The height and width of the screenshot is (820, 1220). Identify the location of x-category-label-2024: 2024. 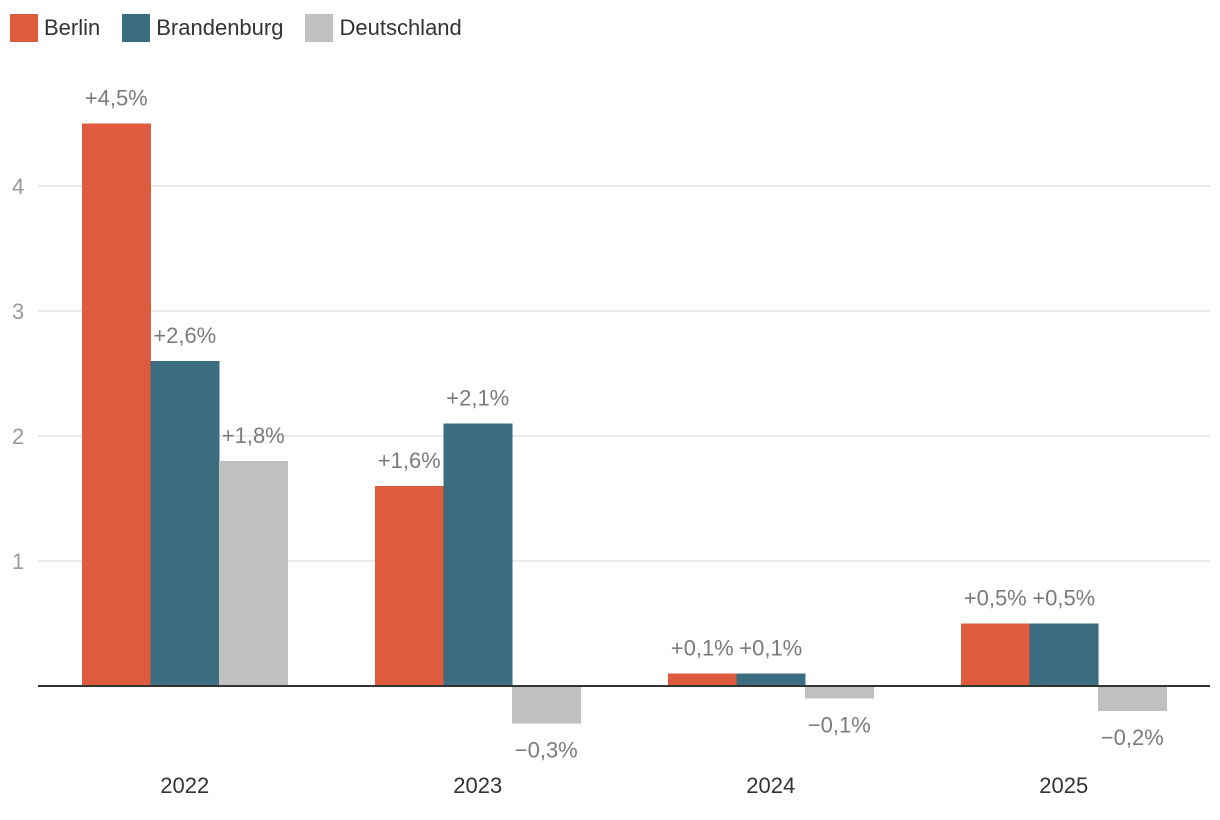
(770, 785).